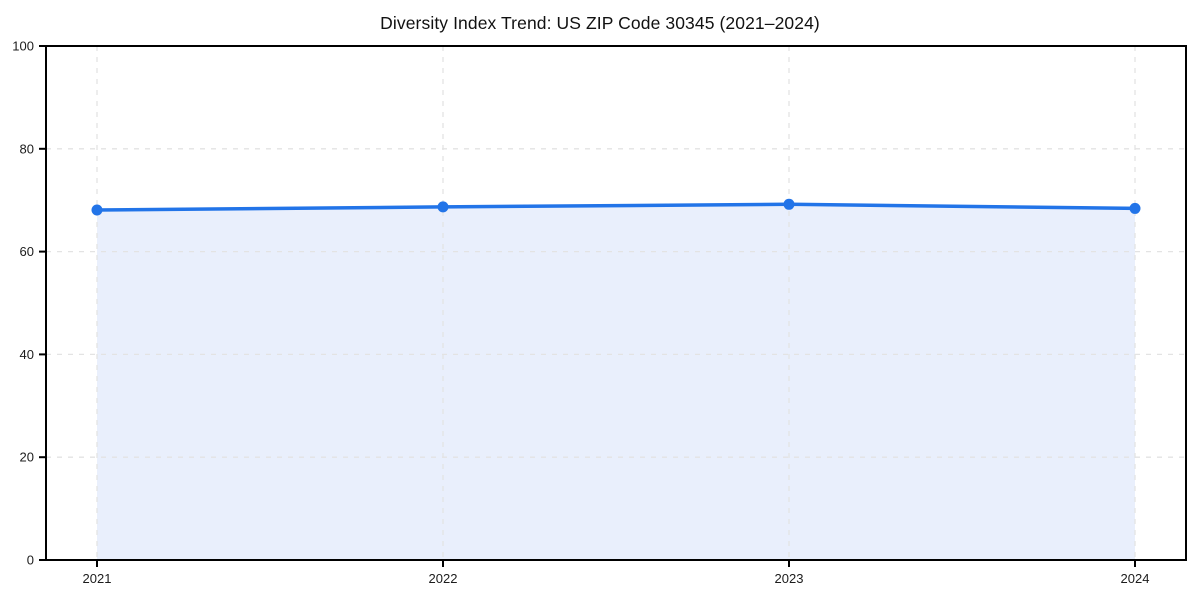  What do you see at coordinates (27, 354) in the screenshot?
I see `y-tick-label: 40` at bounding box center [27, 354].